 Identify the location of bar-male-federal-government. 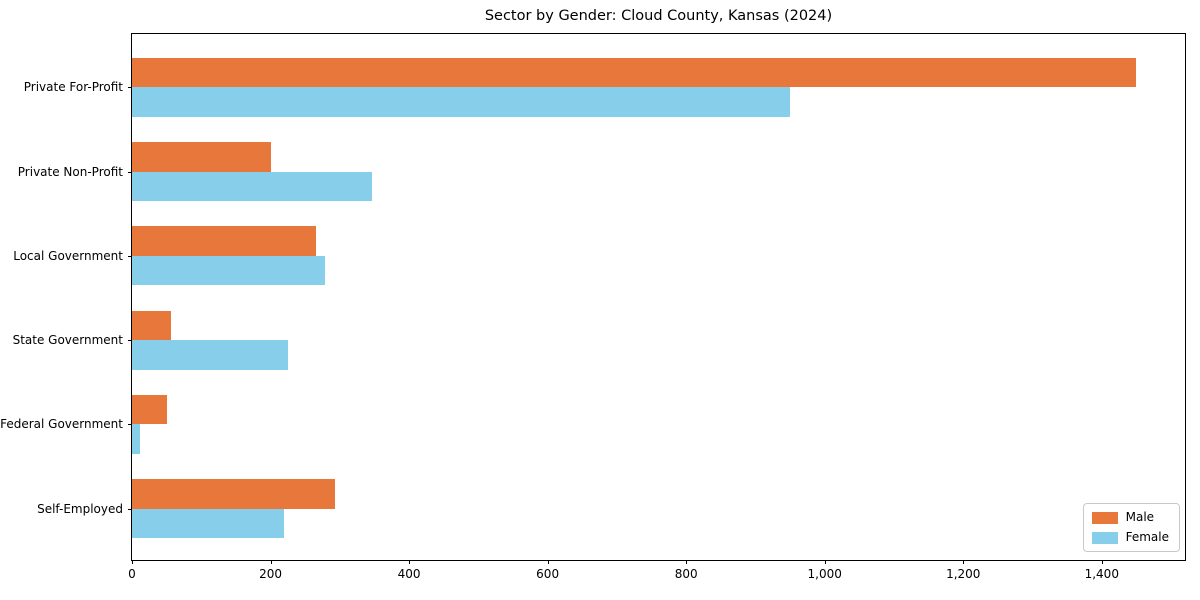
(149, 409).